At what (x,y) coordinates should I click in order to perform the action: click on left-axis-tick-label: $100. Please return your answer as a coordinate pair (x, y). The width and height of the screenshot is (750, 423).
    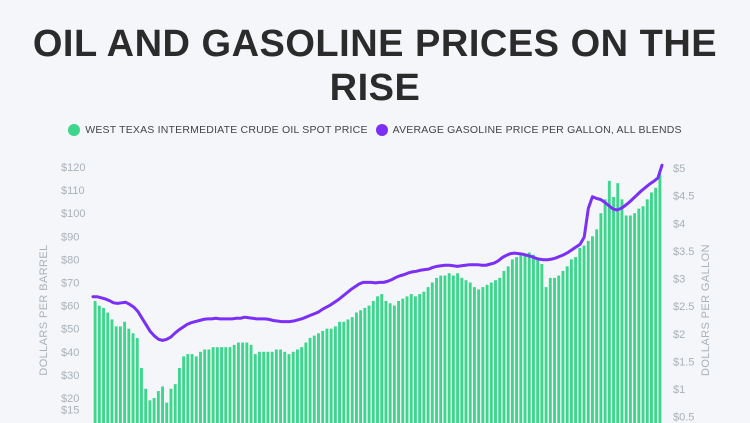
    Looking at the image, I should click on (73, 214).